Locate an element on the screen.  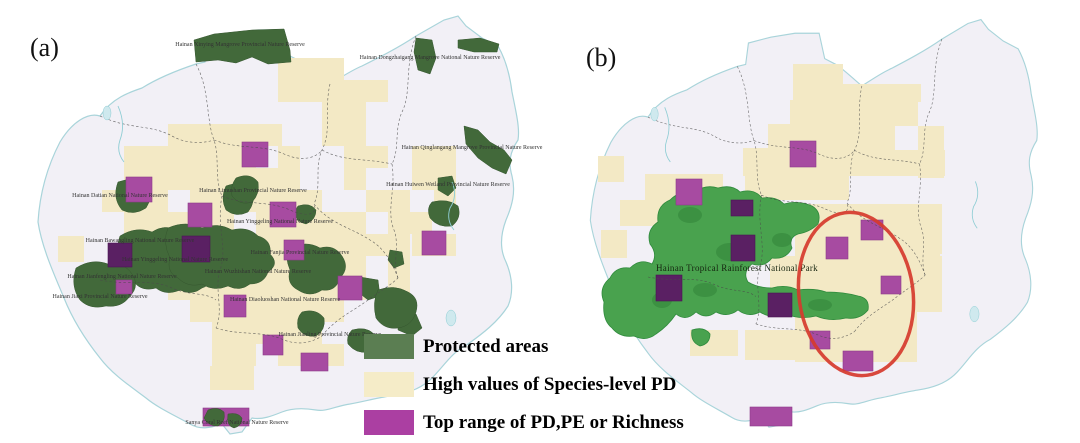
reserve-label: Hainan Jiaxi Provincial Nature Reserve is located at coordinates (100, 297).